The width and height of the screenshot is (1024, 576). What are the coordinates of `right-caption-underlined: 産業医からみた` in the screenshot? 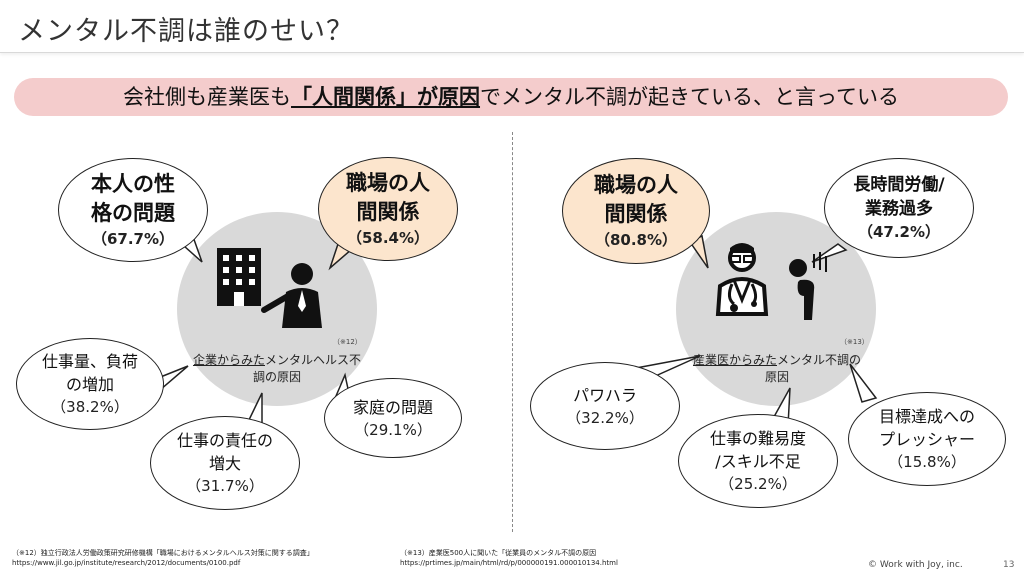 It's located at (734, 360).